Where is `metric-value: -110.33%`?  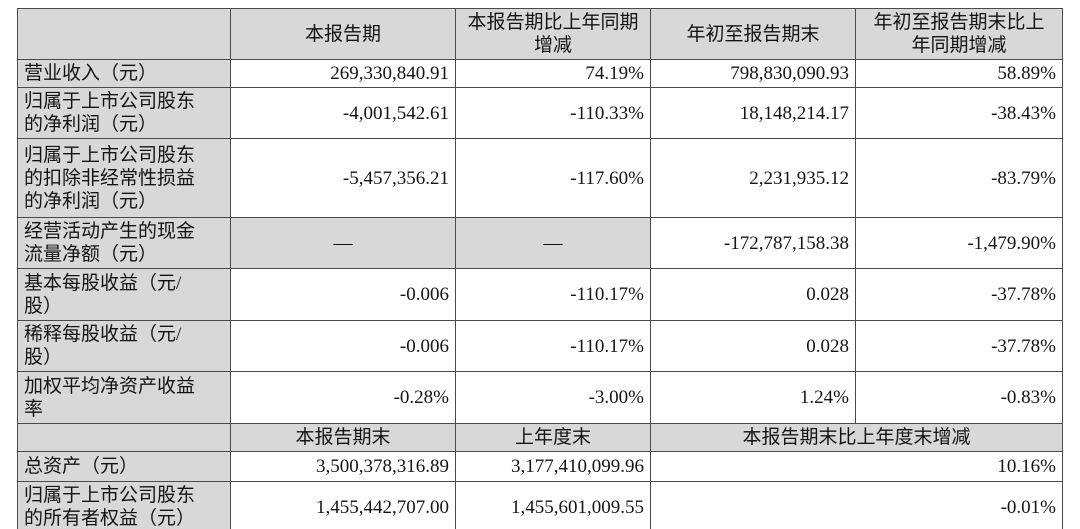 metric-value: -110.33% is located at coordinates (553, 113).